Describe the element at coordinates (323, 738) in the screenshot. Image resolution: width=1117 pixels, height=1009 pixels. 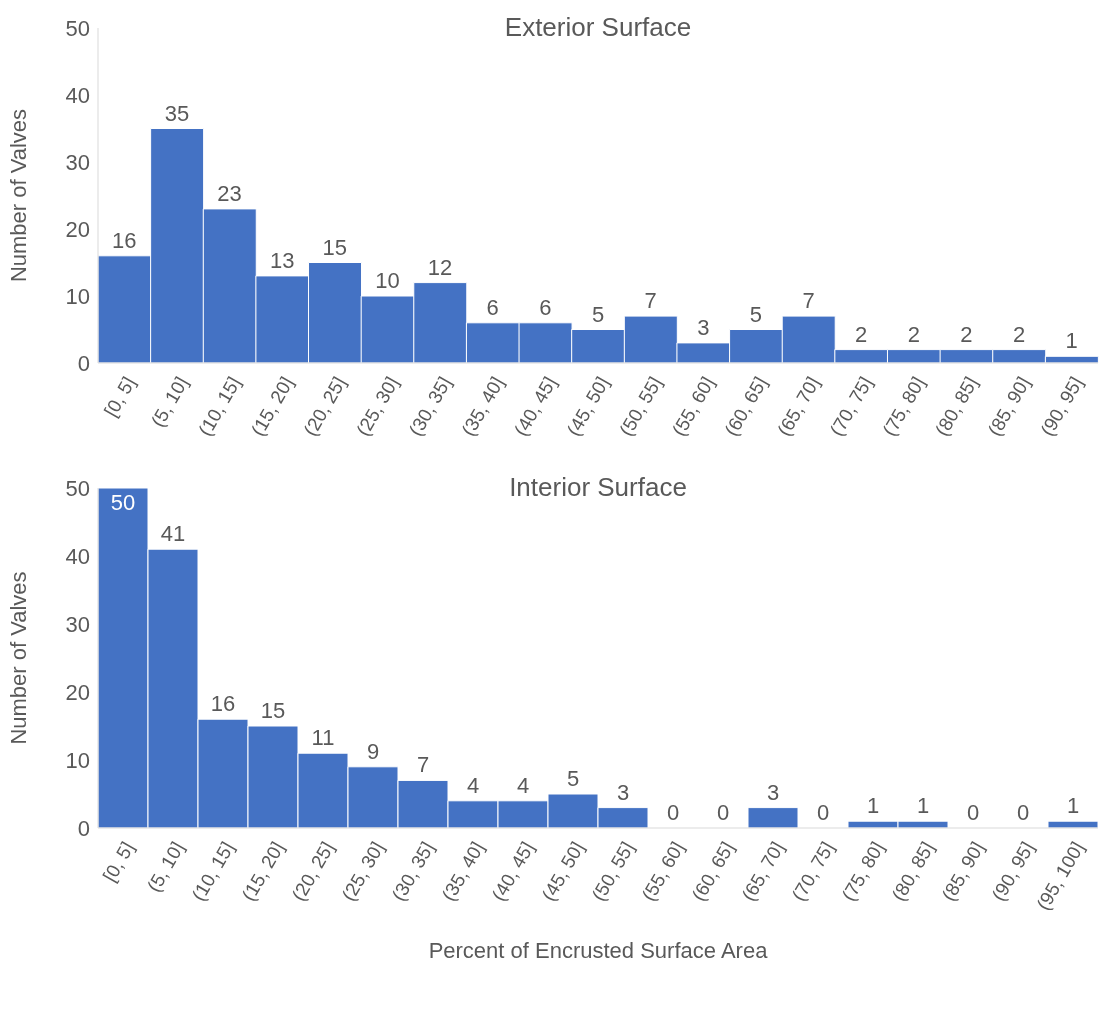
I see `data-label: 11` at that location.